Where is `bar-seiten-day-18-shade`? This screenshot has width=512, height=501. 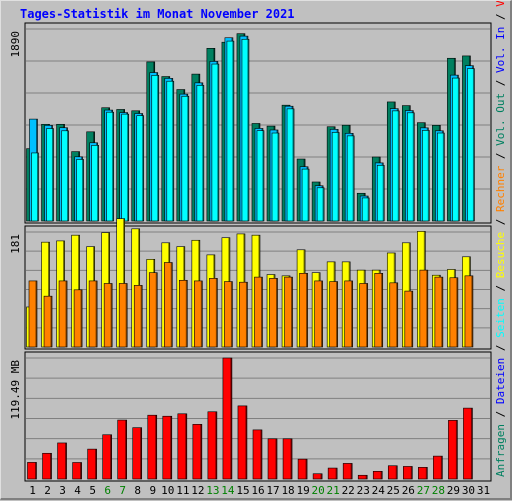 bar-seiten-day-18-shade is located at coordinates (293, 164).